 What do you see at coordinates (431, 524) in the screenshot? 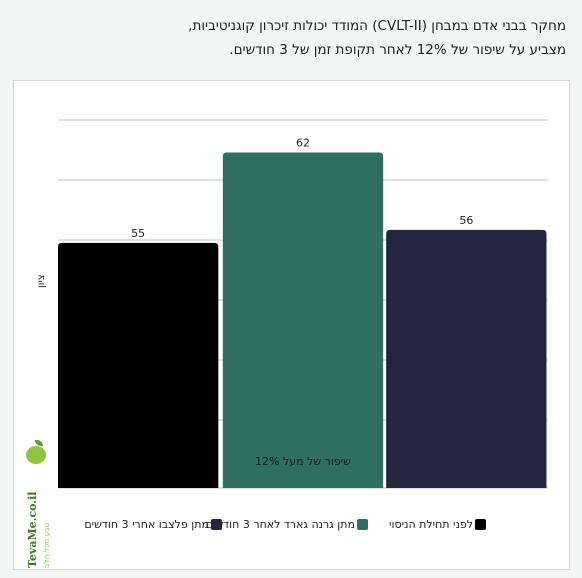
I see `legend-label-before: לפני תחילת הניסוי` at bounding box center [431, 524].